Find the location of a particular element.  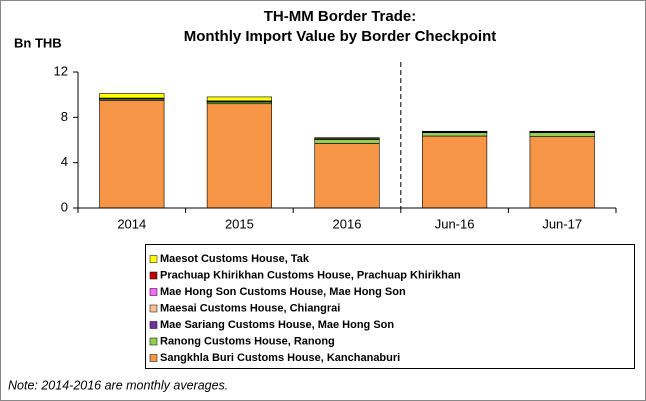

legend-label: Mae Sariang Customs House, Mae Hong Son is located at coordinates (277, 325).